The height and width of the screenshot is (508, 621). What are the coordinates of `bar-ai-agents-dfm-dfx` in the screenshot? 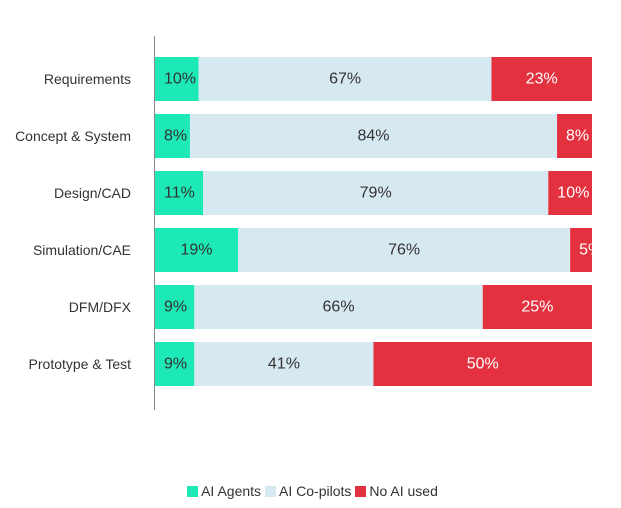 It's located at (175, 307).